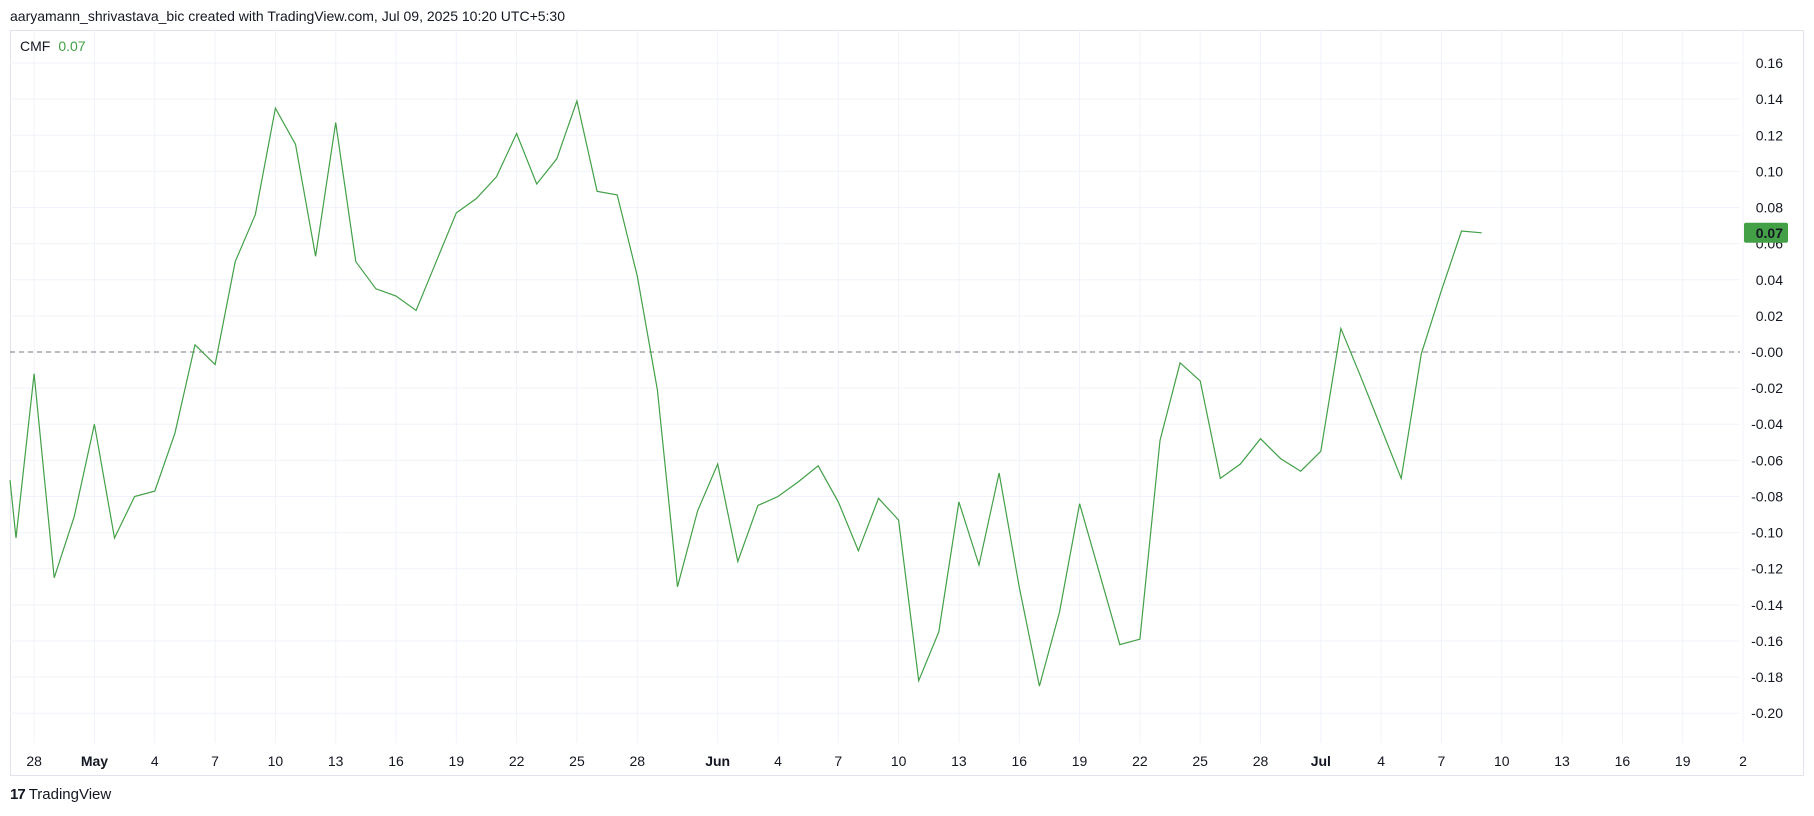 The height and width of the screenshot is (816, 1814). Describe the element at coordinates (717, 761) in the screenshot. I see `x-tick-label: Jun` at that location.